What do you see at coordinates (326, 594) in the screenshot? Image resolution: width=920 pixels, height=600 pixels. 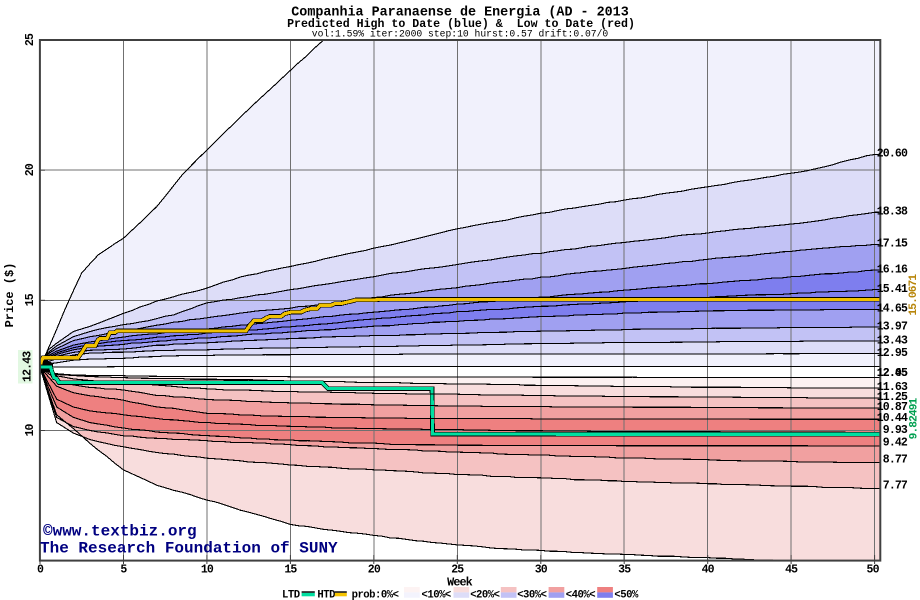 I see `svg-text: HTD` at bounding box center [326, 594].